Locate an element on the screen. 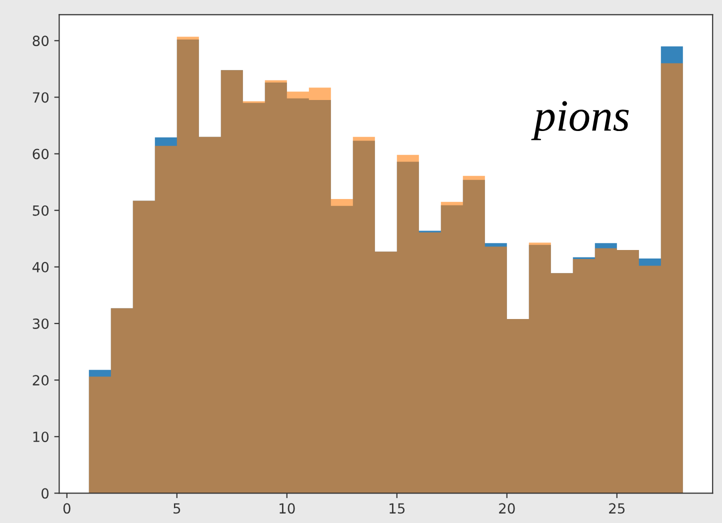 The width and height of the screenshot is (722, 523). y-tick-label: 50 is located at coordinates (40, 210).